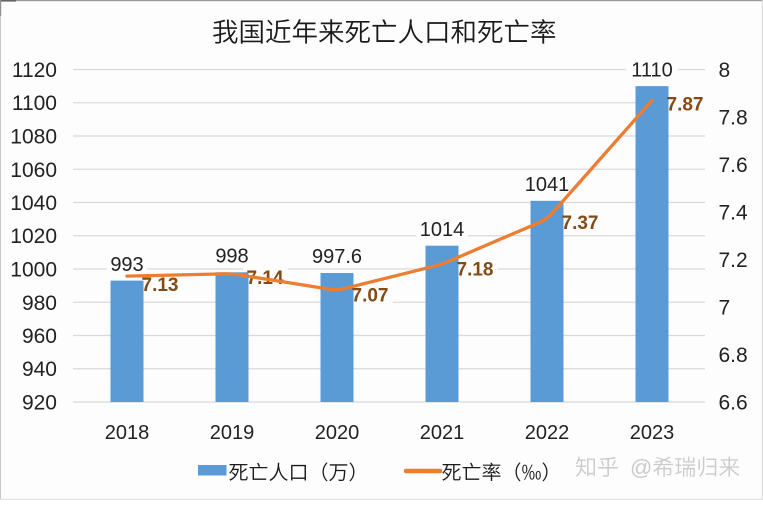 Image resolution: width=763 pixels, height=505 pixels. What do you see at coordinates (733, 118) in the screenshot?
I see `svg-text: 7.8` at bounding box center [733, 118].